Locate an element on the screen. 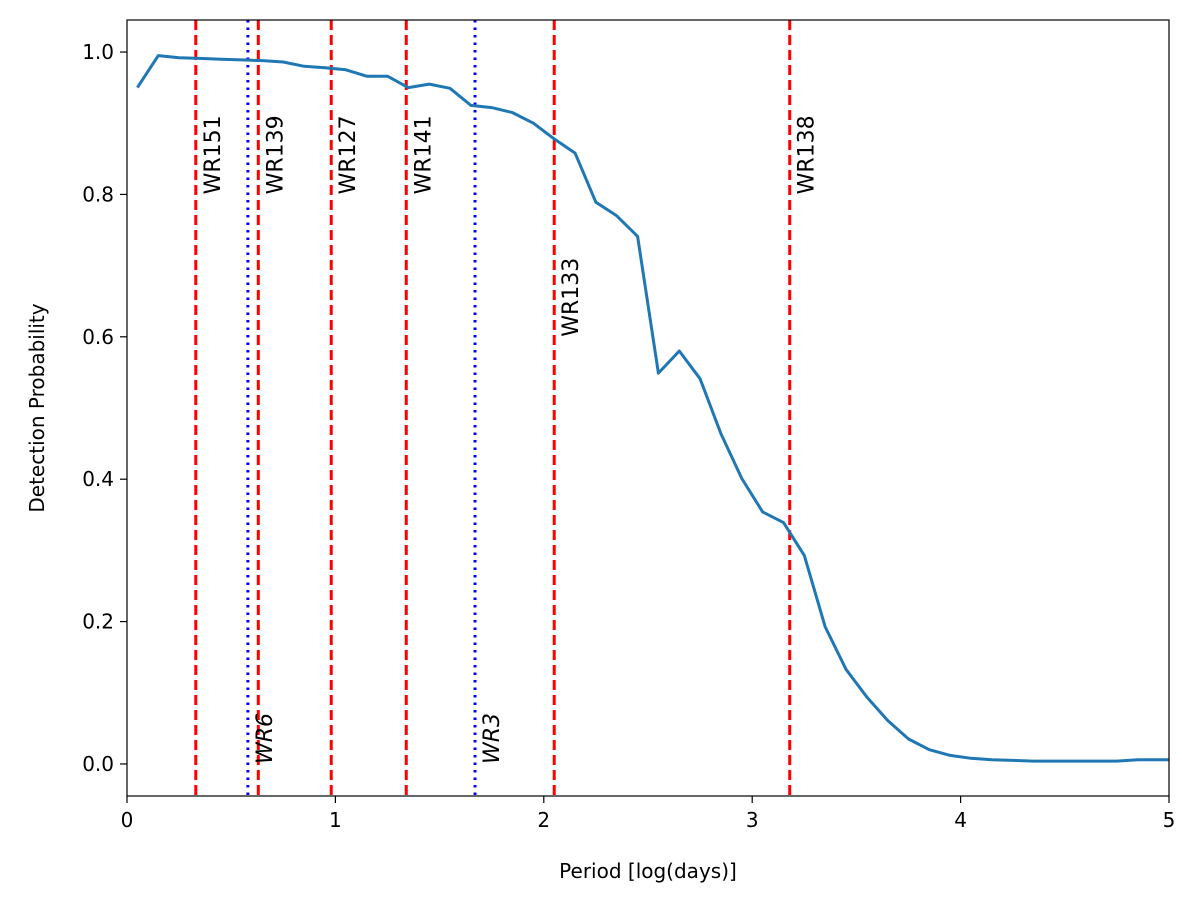  vline-label-wr133: WR133 is located at coordinates (571, 297).